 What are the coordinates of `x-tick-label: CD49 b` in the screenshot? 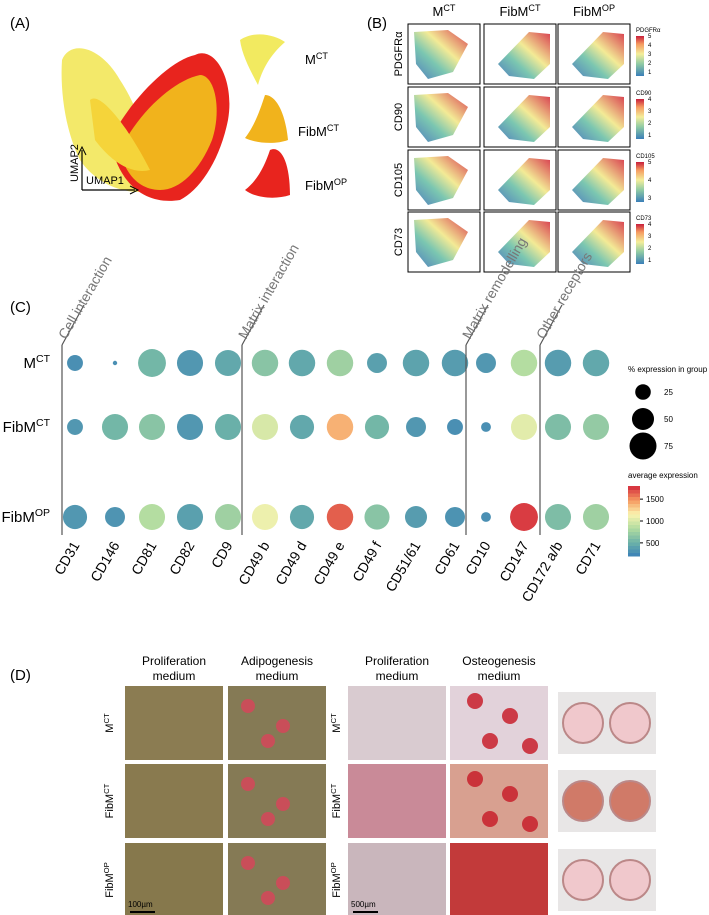 It's located at (254, 562).